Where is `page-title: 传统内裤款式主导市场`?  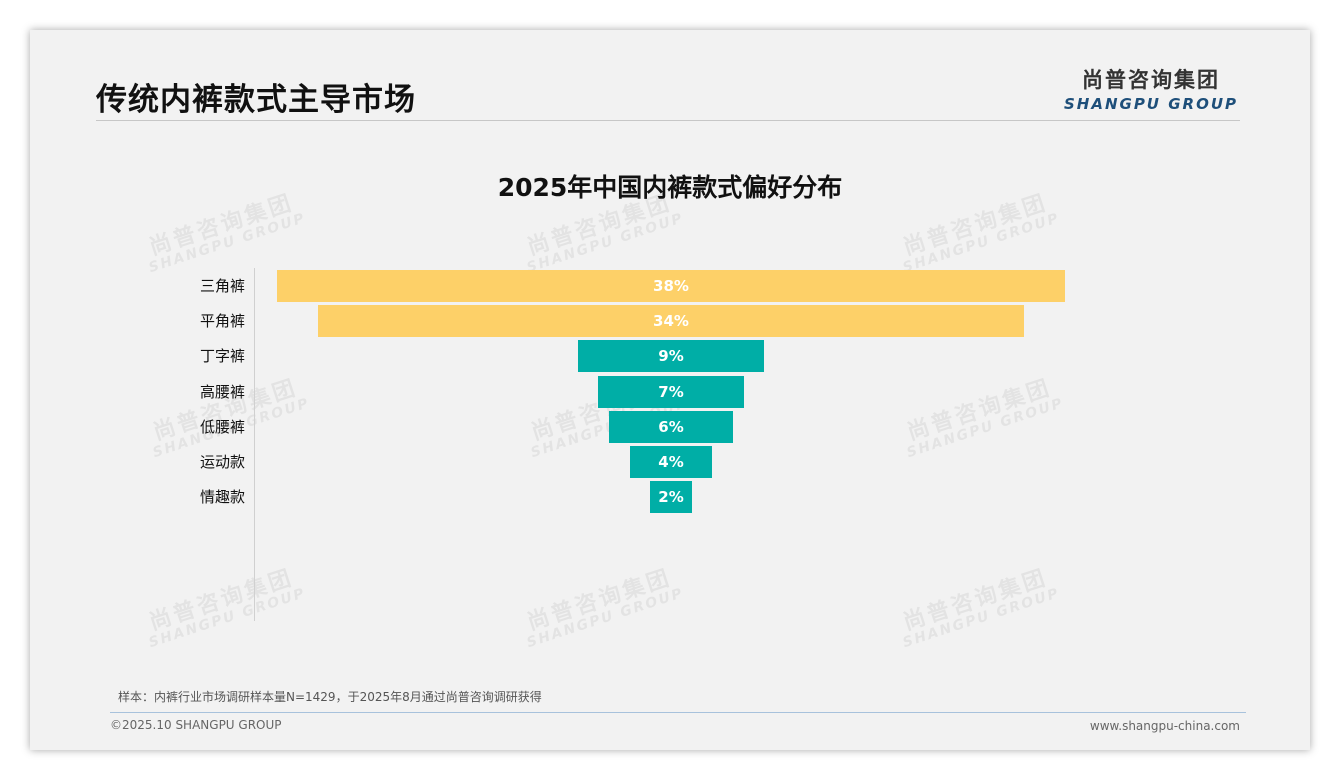 page-title: 传统内裤款式主导市场 is located at coordinates (256, 100).